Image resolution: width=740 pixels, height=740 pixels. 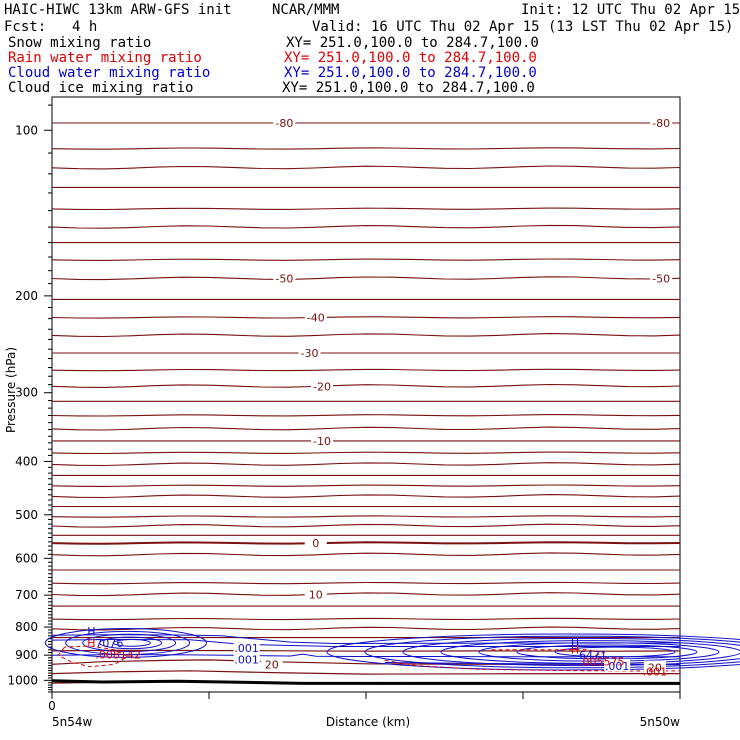 What do you see at coordinates (26, 515) in the screenshot?
I see `y-tick-label-500: 500` at bounding box center [26, 515].